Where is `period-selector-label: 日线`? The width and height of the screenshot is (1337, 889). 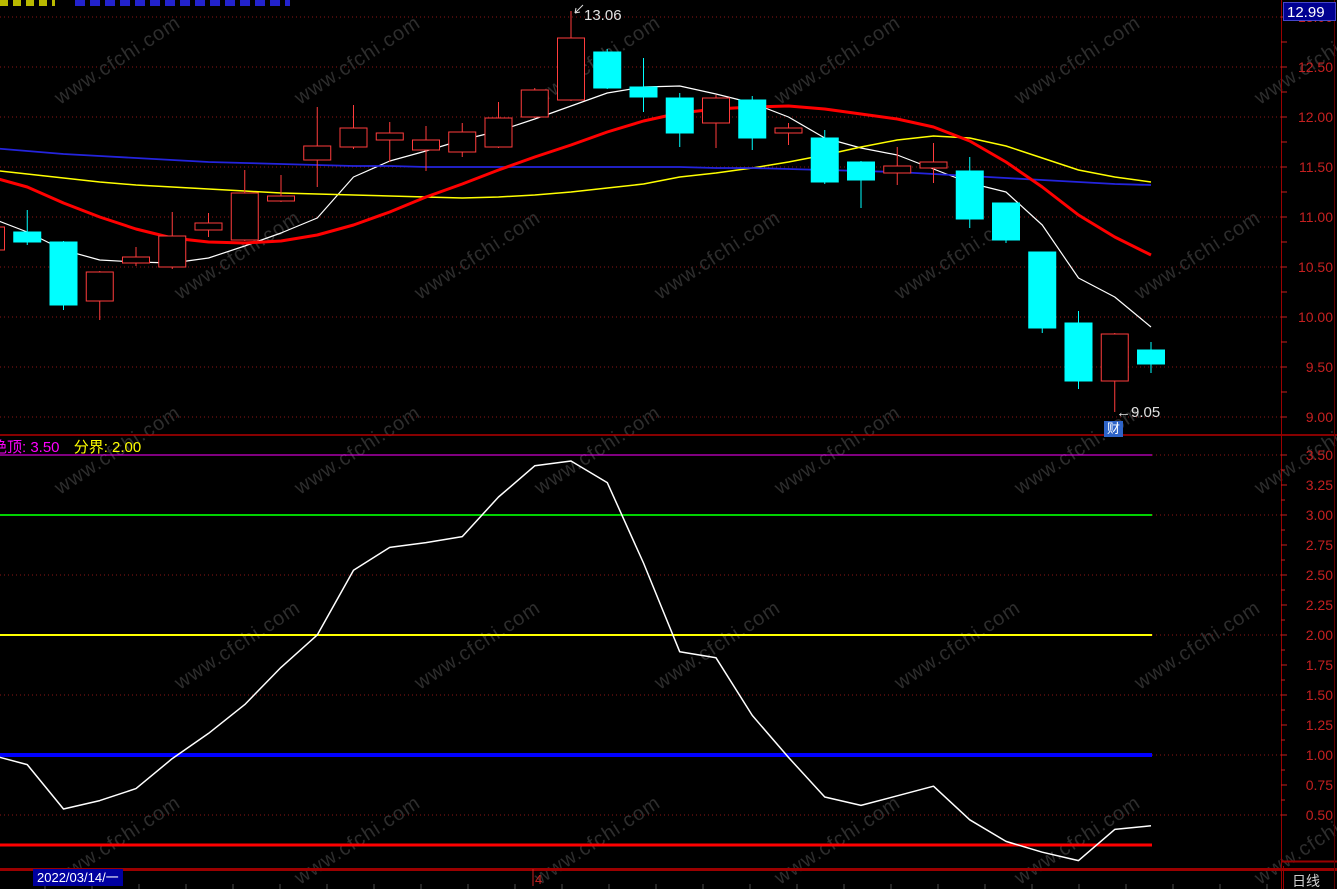
period-selector-label: 日线 is located at coordinates (1306, 881).